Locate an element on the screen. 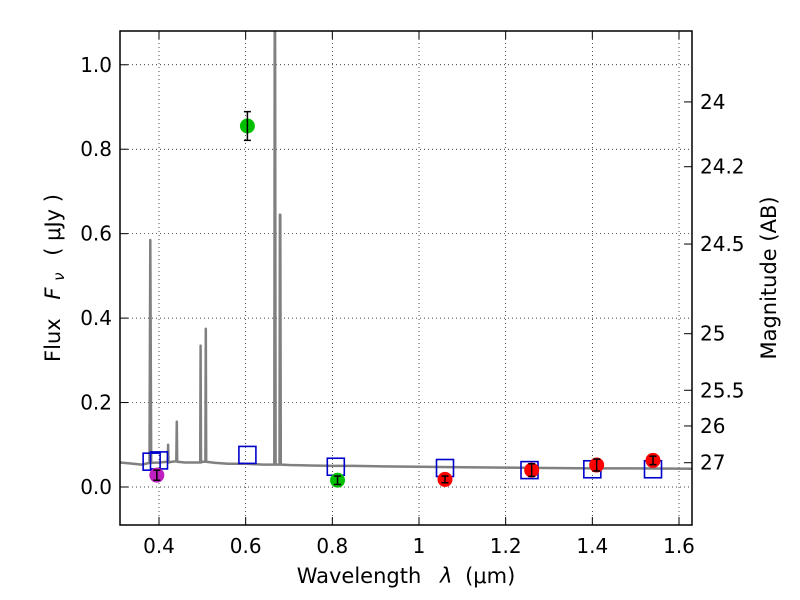  x-axis-label-unit: (μm) is located at coordinates (490, 576).